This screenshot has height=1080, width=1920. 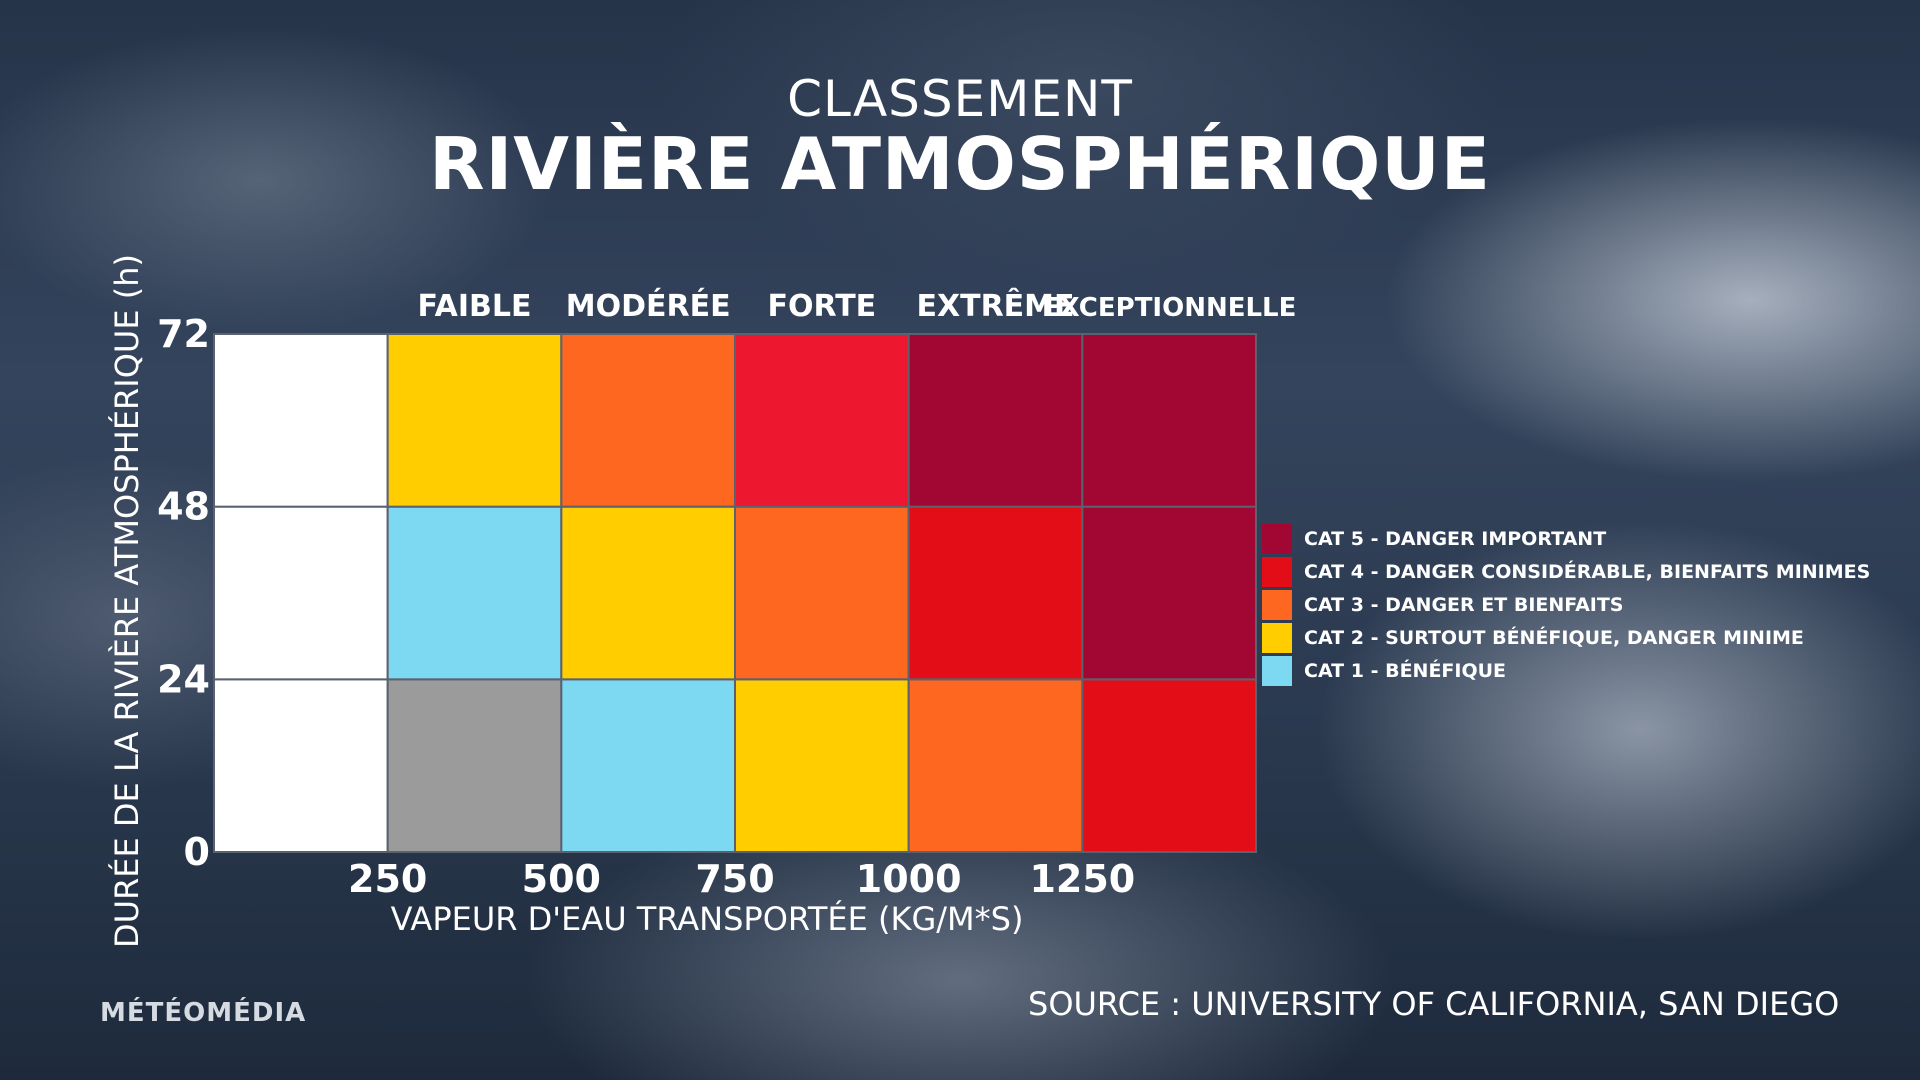 I want to click on legend-swatch-cat2, so click(x=1277, y=637).